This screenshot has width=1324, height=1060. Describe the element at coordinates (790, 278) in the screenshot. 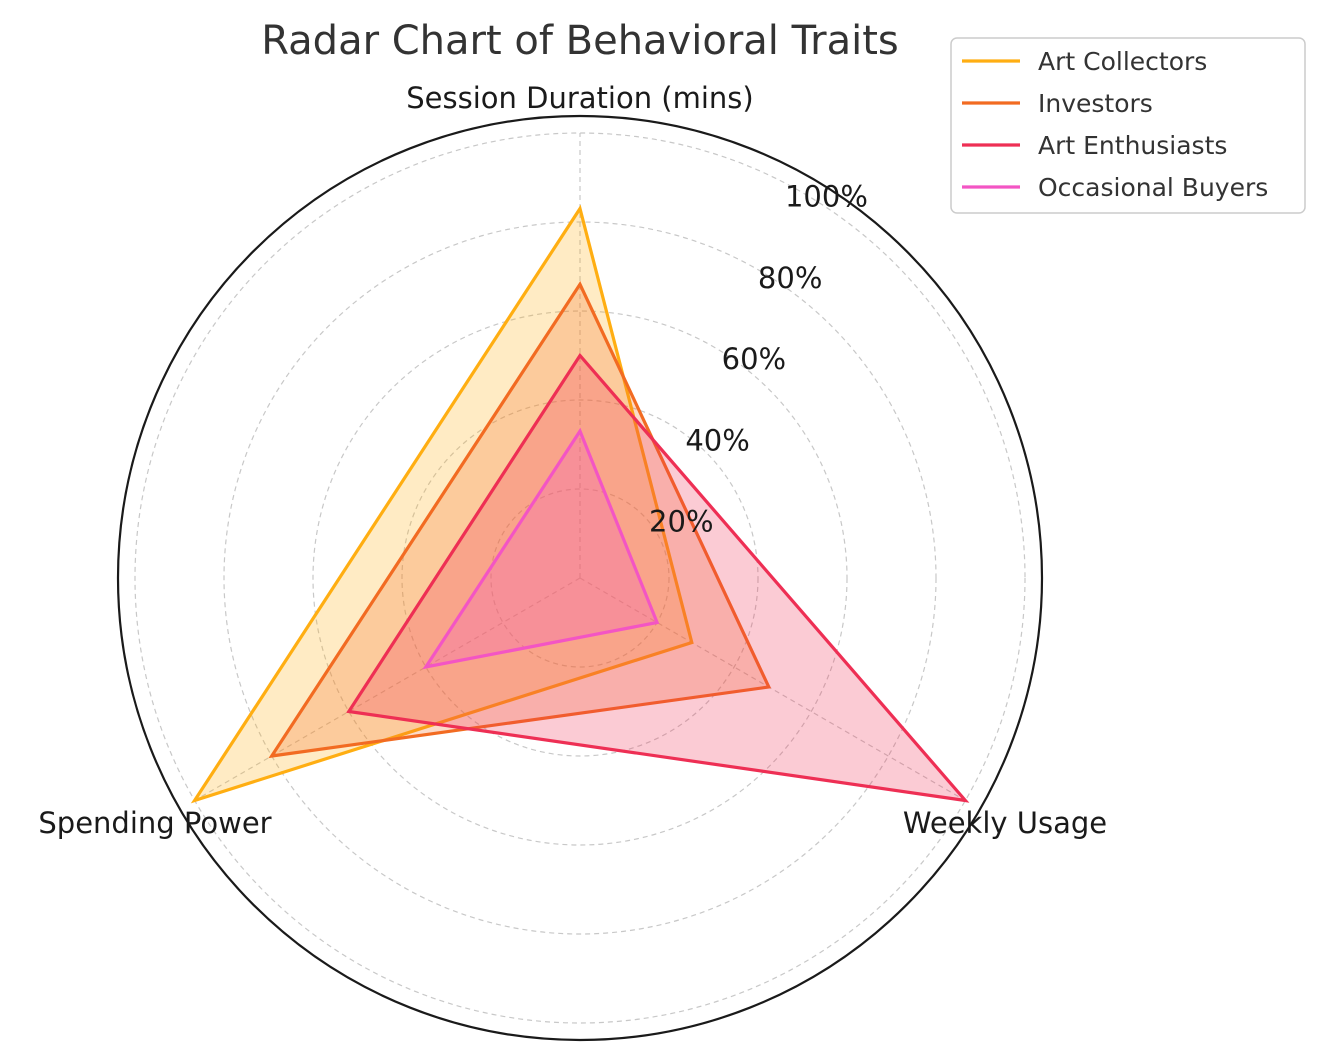

I see `radial-tick-label: 80%` at that location.